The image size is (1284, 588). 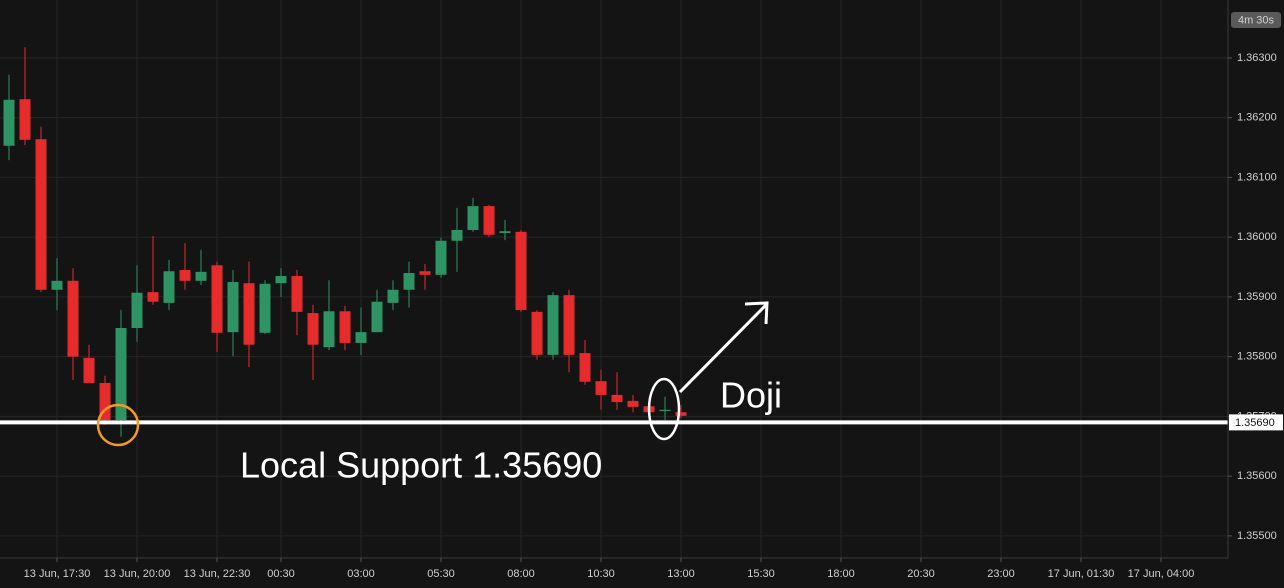 What do you see at coordinates (751, 395) in the screenshot?
I see `doji-annotation: Doji` at bounding box center [751, 395].